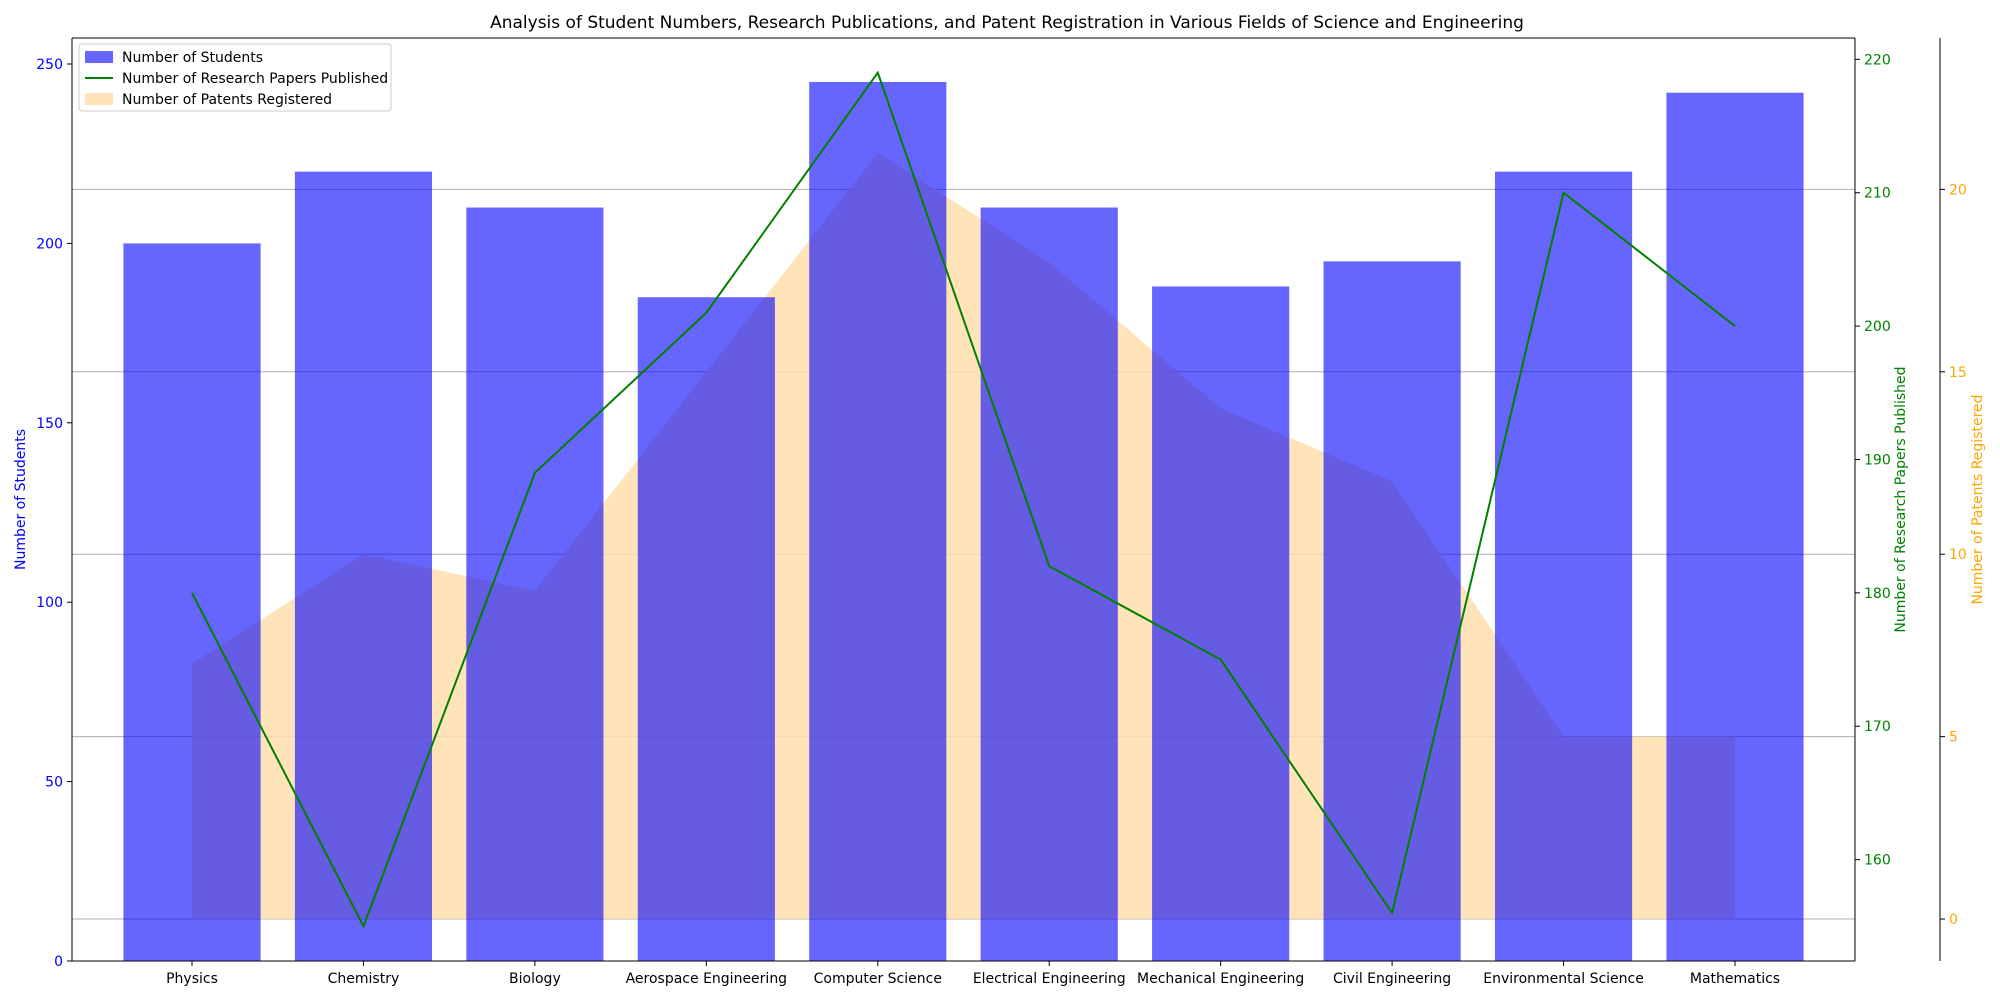  What do you see at coordinates (54, 783) in the screenshot?
I see `left-y-tick-label: 50` at bounding box center [54, 783].